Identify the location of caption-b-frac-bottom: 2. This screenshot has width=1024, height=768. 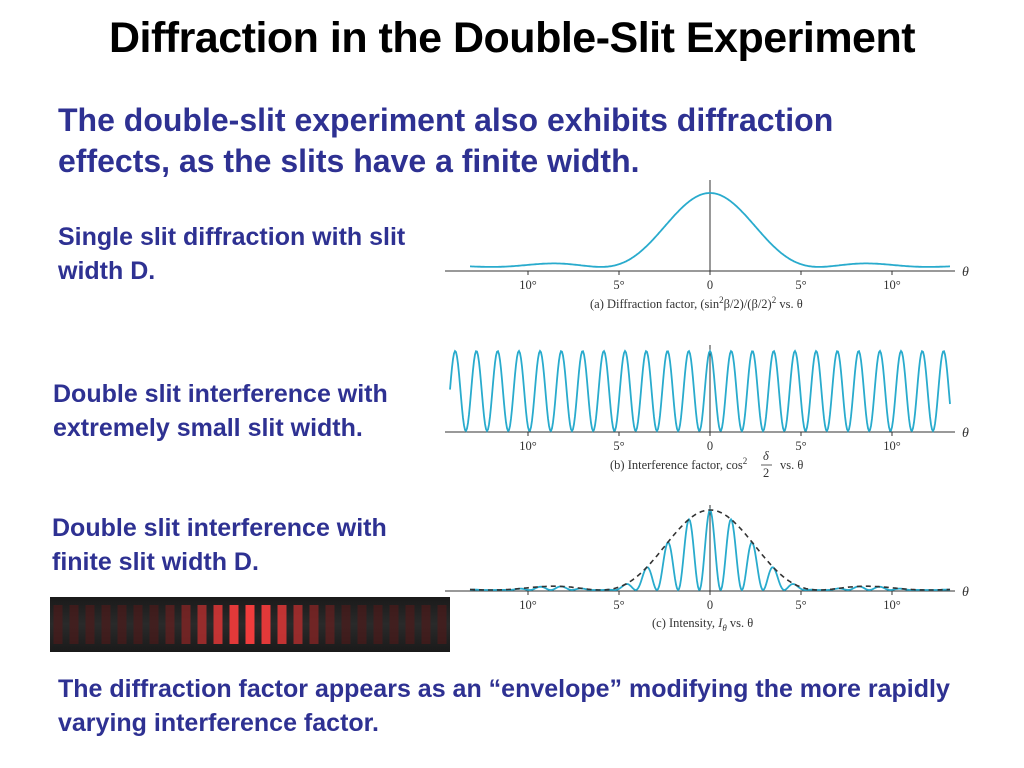
(766, 473).